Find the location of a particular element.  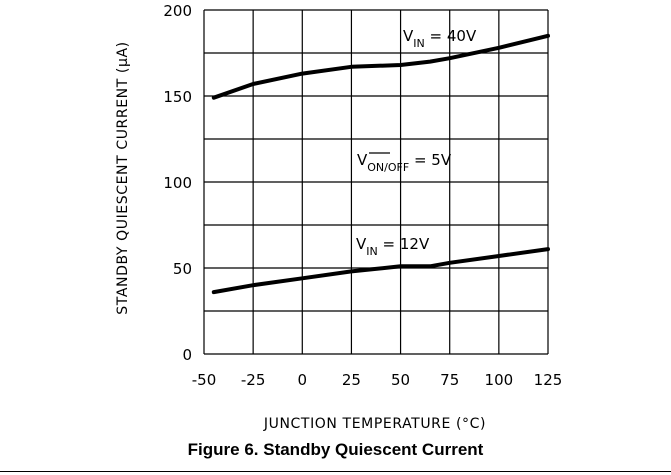

x-tick-label: 0 is located at coordinates (303, 380).